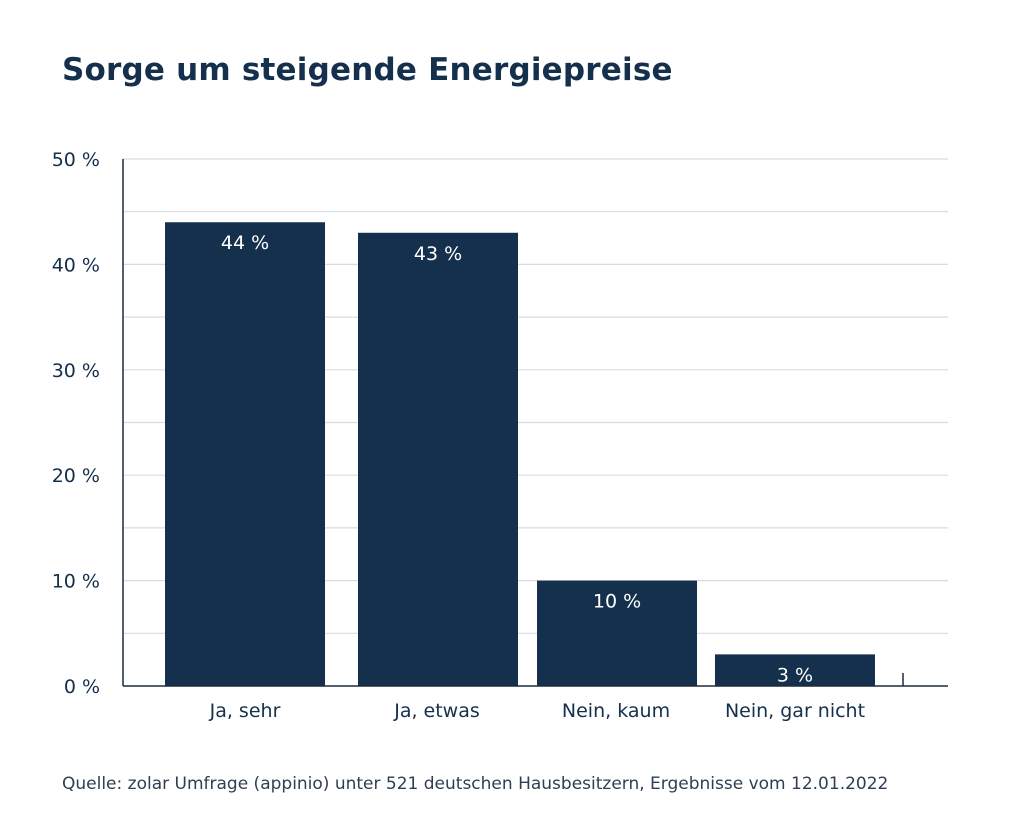  What do you see at coordinates (76, 582) in the screenshot?
I see `y-tick-label: 10 %` at bounding box center [76, 582].